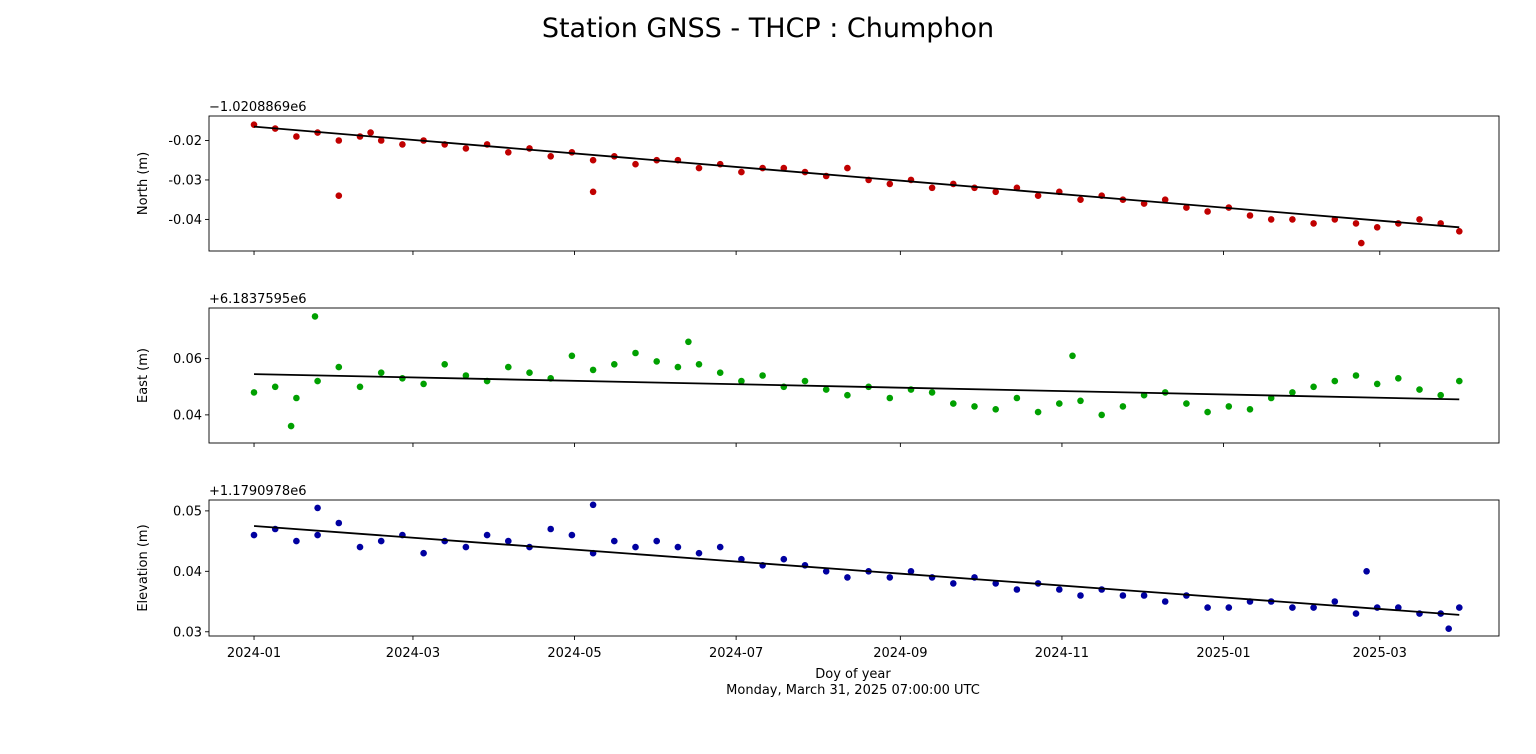  What do you see at coordinates (853, 690) in the screenshot?
I see `figure-subtitle: Monday, March 31, 2025 07:00:00 UTC` at bounding box center [853, 690].